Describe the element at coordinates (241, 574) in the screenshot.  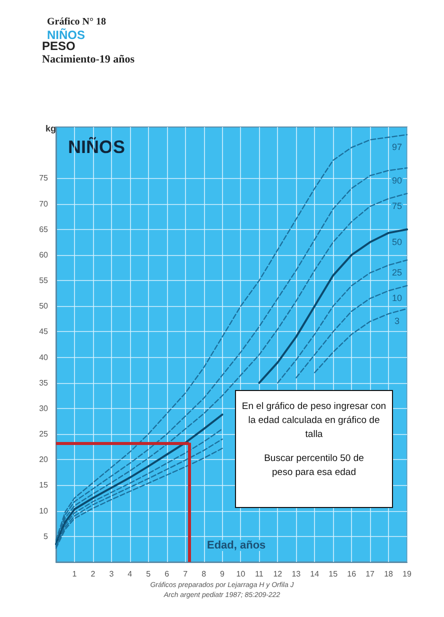
I see `x-tick-label: 10` at that location.